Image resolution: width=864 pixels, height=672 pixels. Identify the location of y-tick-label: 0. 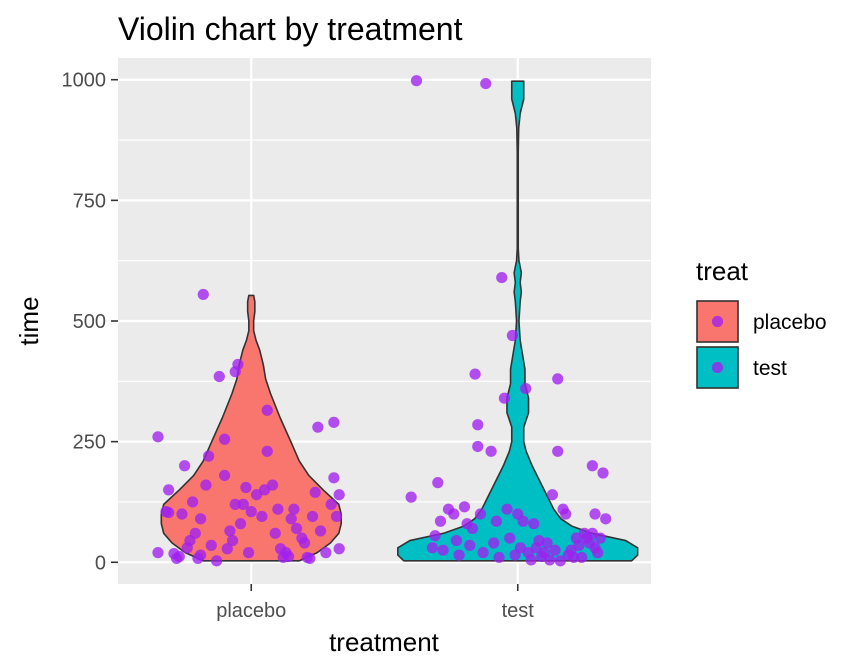
(100, 563).